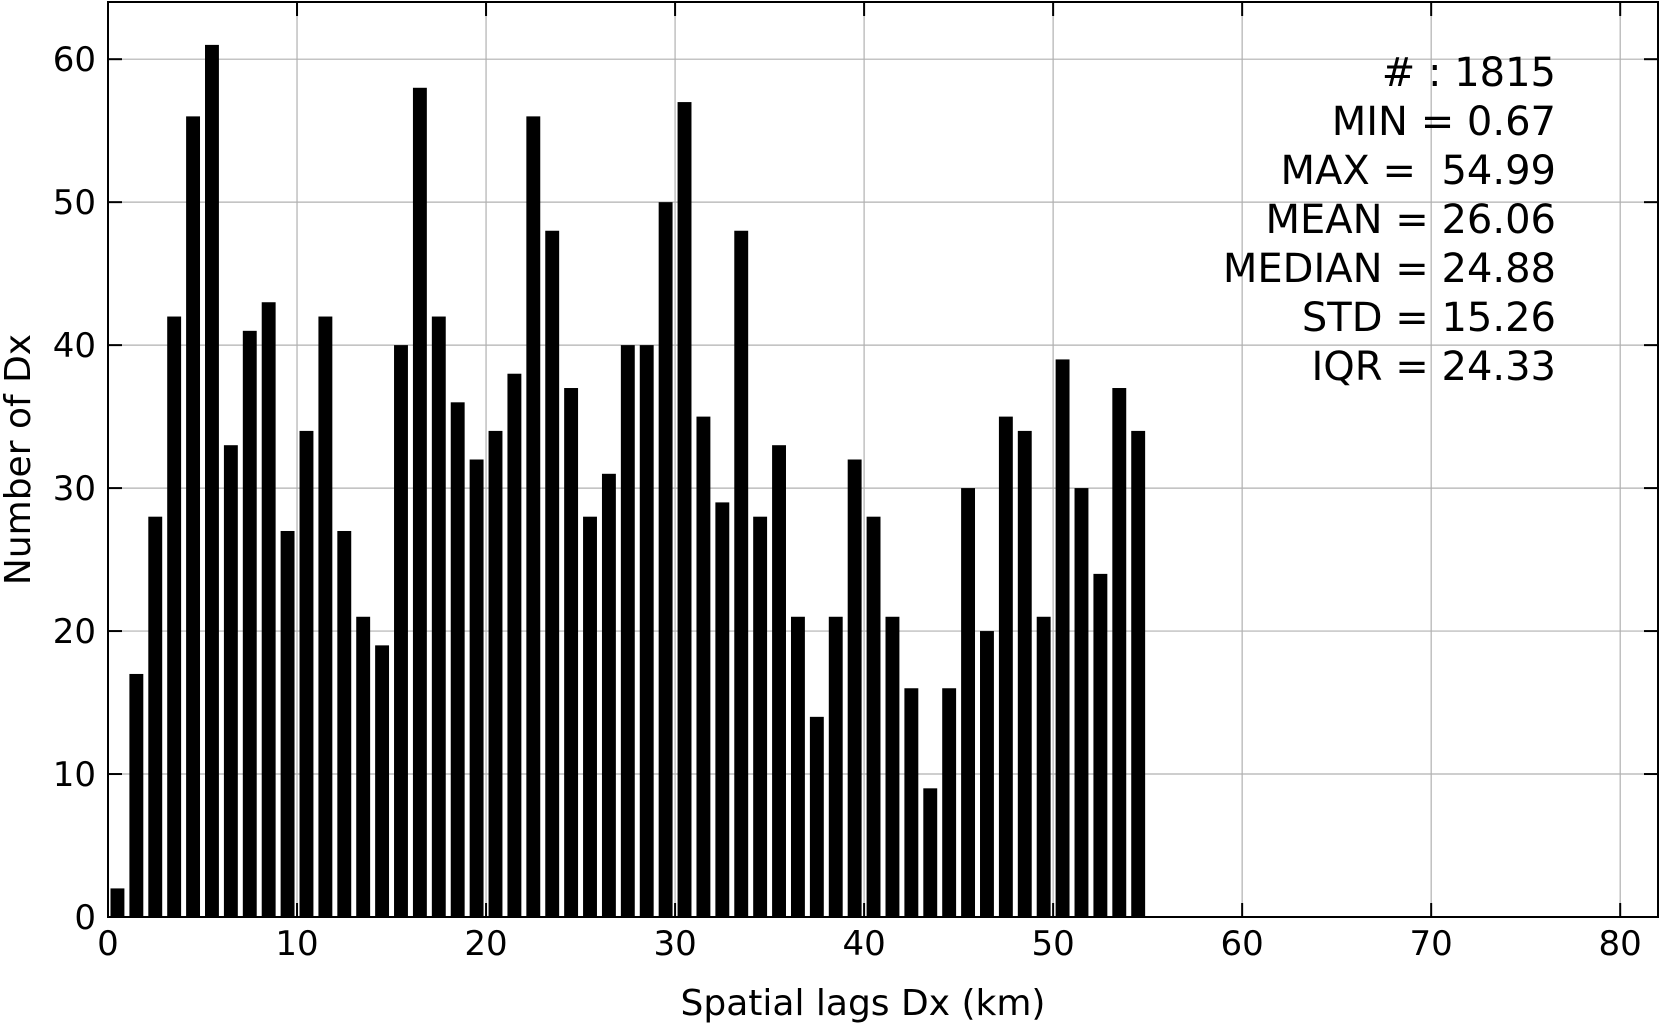 This screenshot has width=1660, height=1029. I want to click on stat-line: # : 1815, so click(1469, 73).